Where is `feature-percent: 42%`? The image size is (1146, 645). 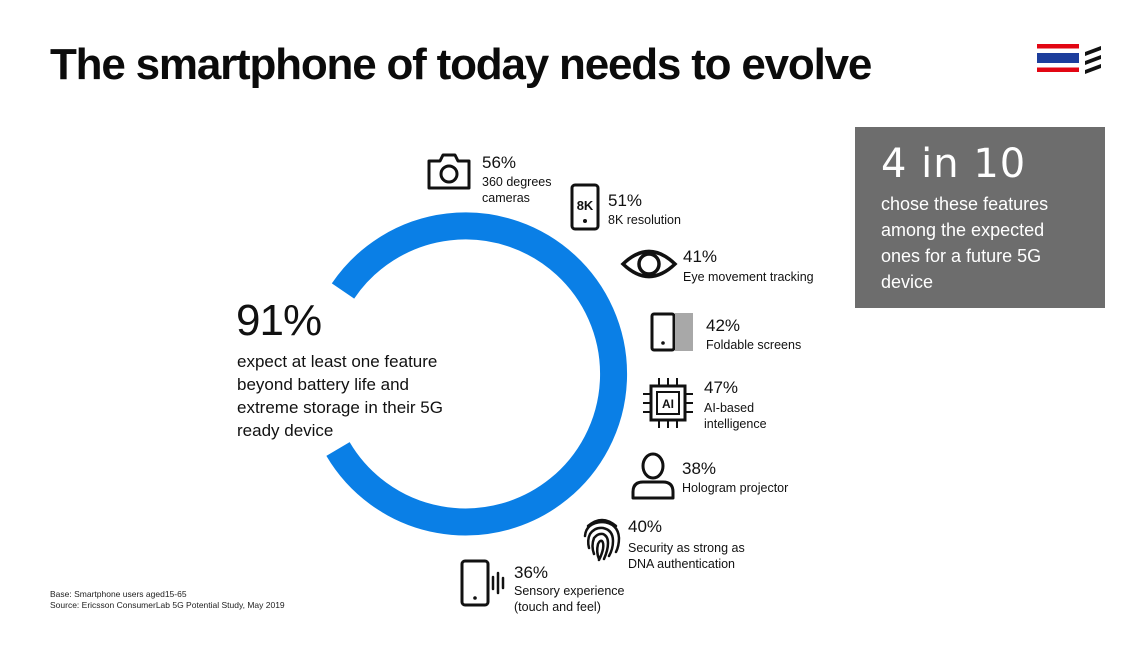 feature-percent: 42% is located at coordinates (723, 325).